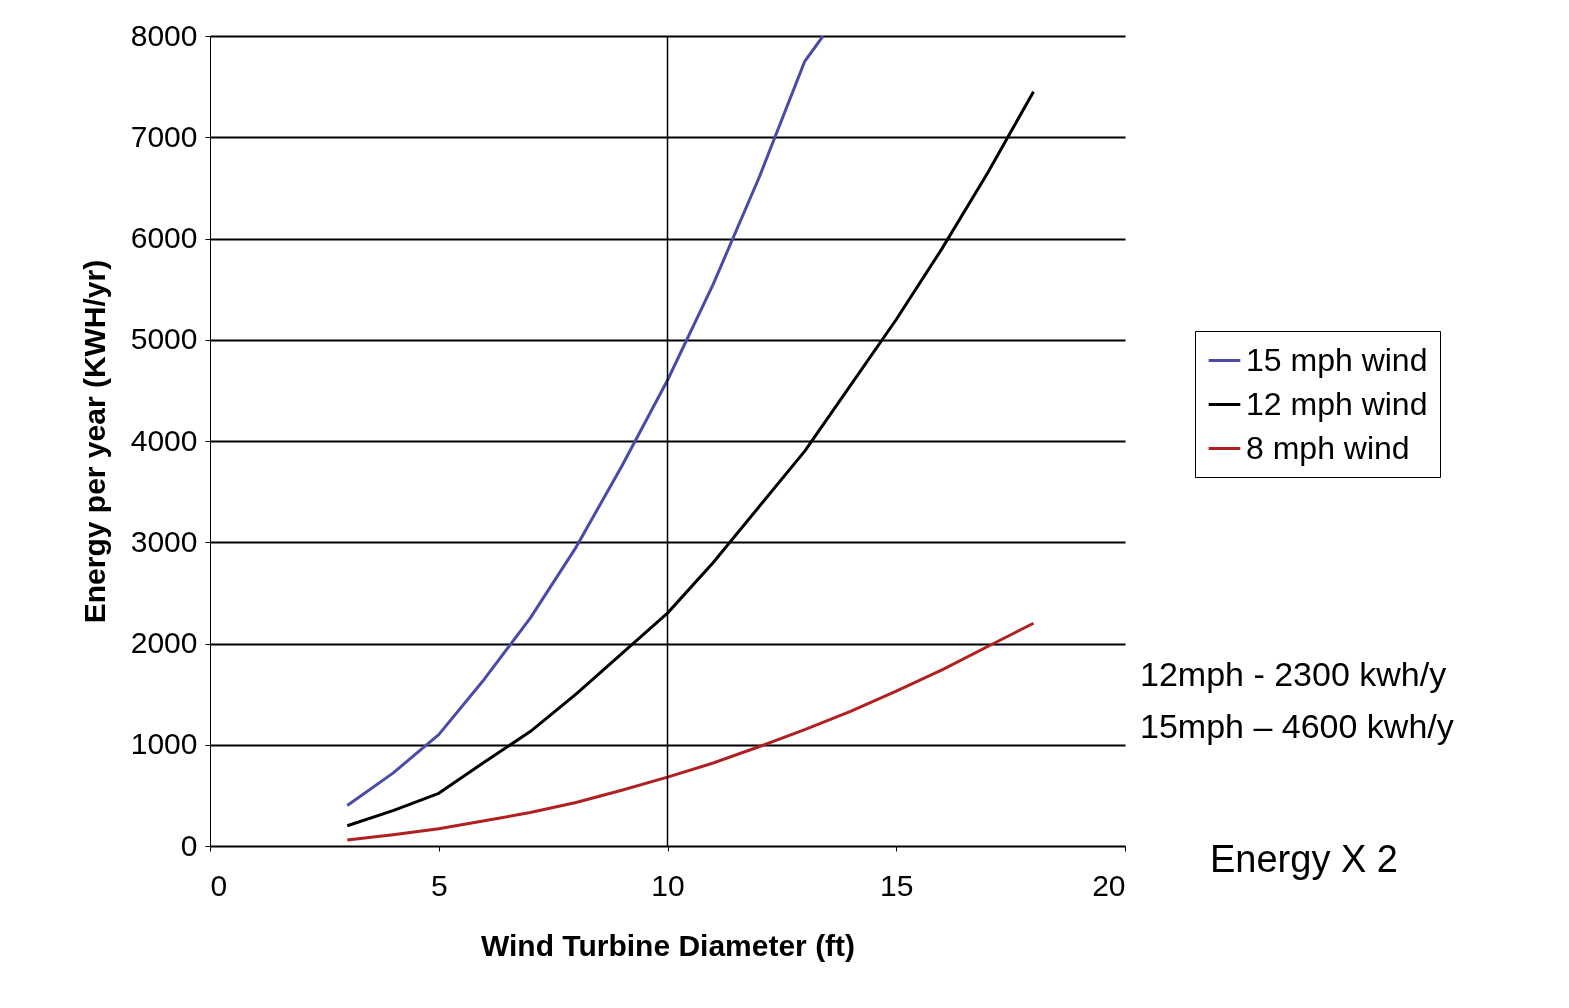 The height and width of the screenshot is (1008, 1569). What do you see at coordinates (164, 541) in the screenshot?
I see `y-tick-label: 3000` at bounding box center [164, 541].